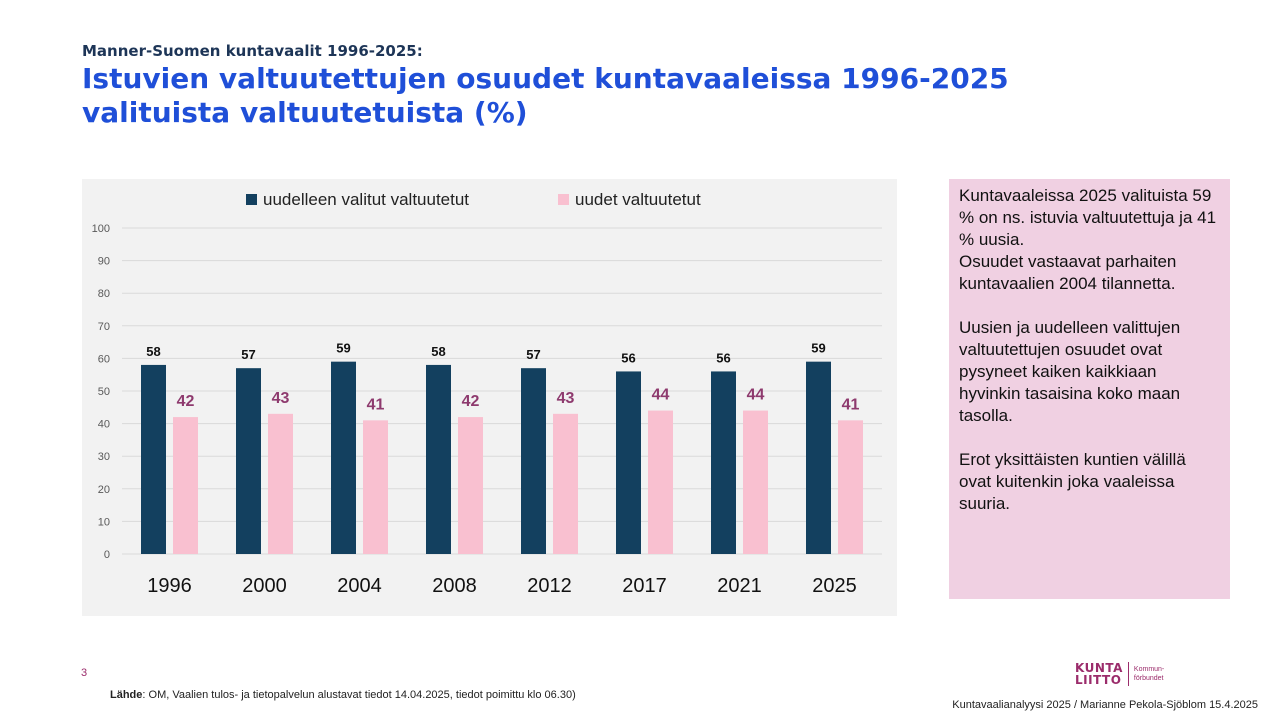 This screenshot has width=1280, height=720. What do you see at coordinates (739, 586) in the screenshot?
I see `x-tick-label: 2021` at bounding box center [739, 586].